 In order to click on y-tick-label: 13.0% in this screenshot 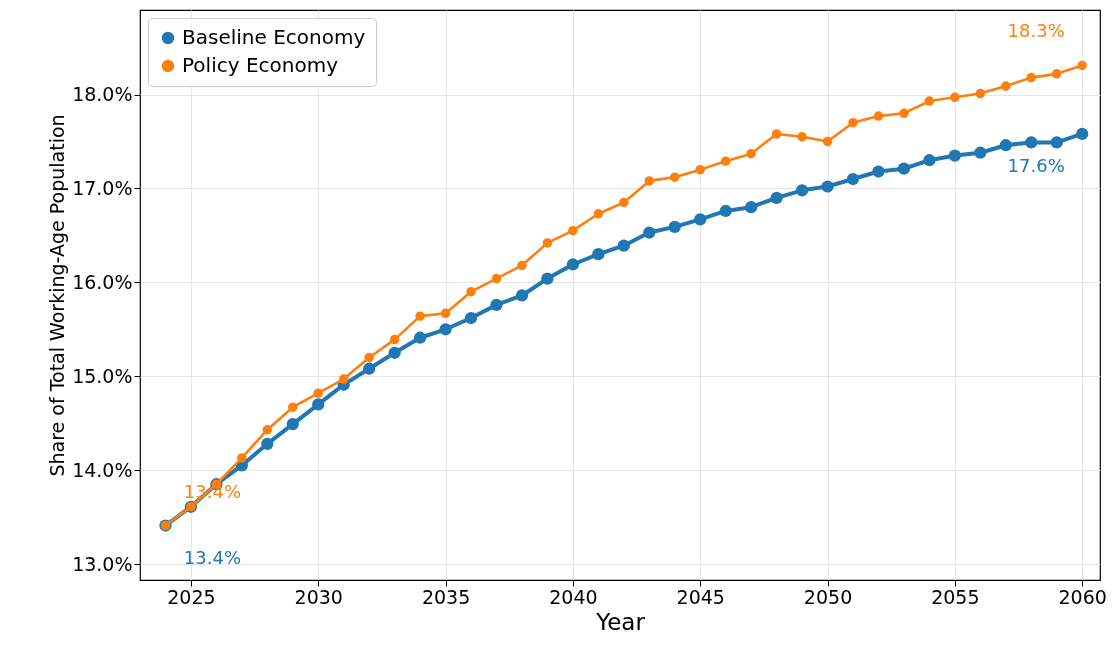, I will do `click(102, 563)`.